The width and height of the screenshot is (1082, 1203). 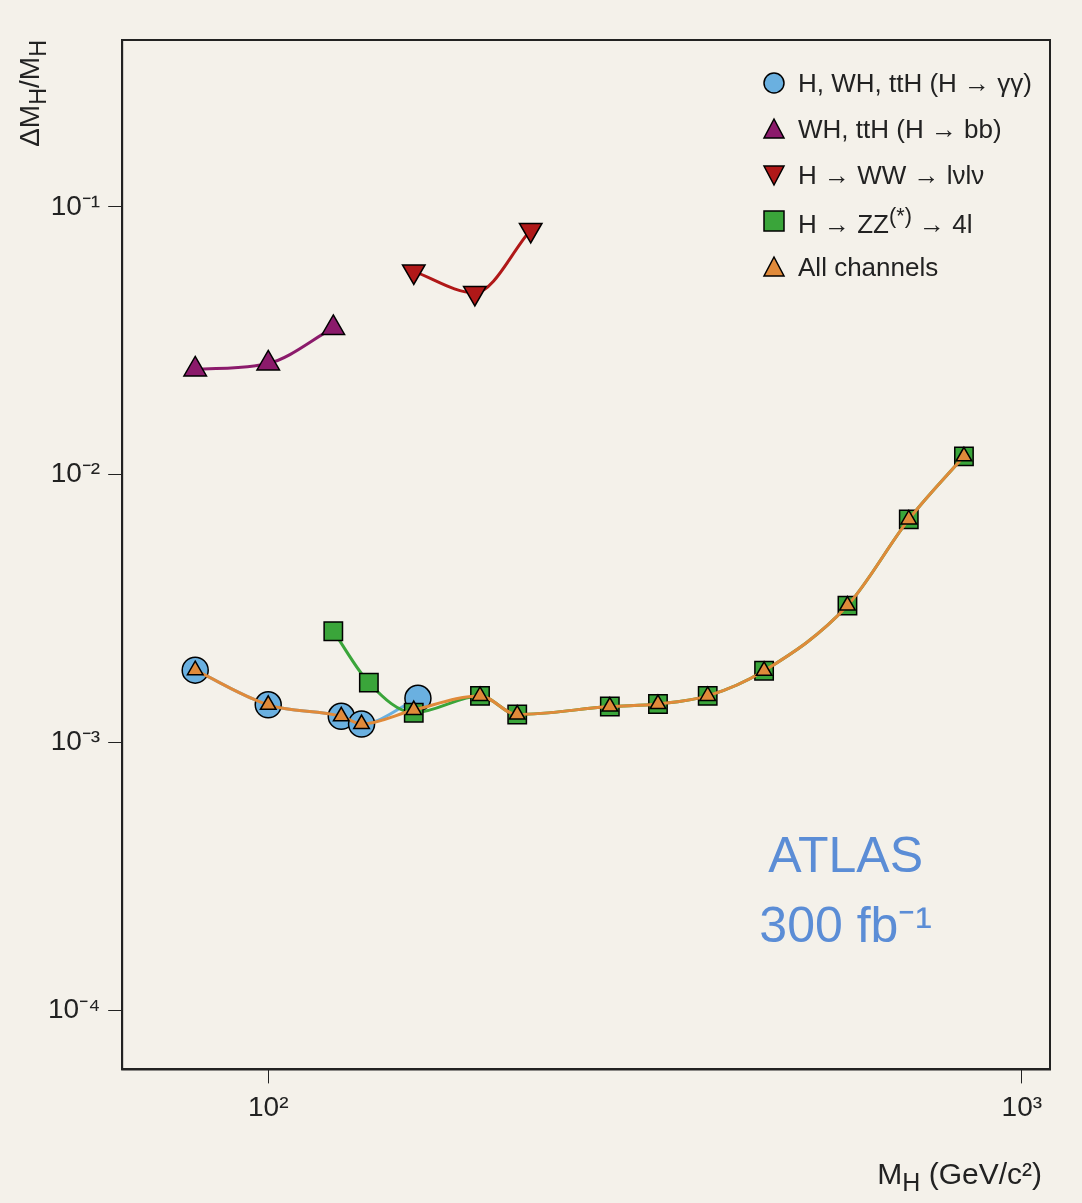 I want to click on legend-label: H → WW → lνlν, so click(x=891, y=175).